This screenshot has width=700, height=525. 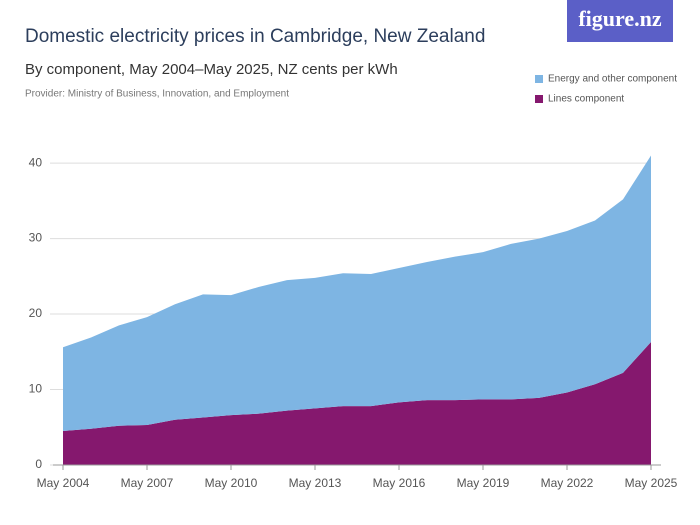 I want to click on x-tick-label: May 2025, so click(x=651, y=483).